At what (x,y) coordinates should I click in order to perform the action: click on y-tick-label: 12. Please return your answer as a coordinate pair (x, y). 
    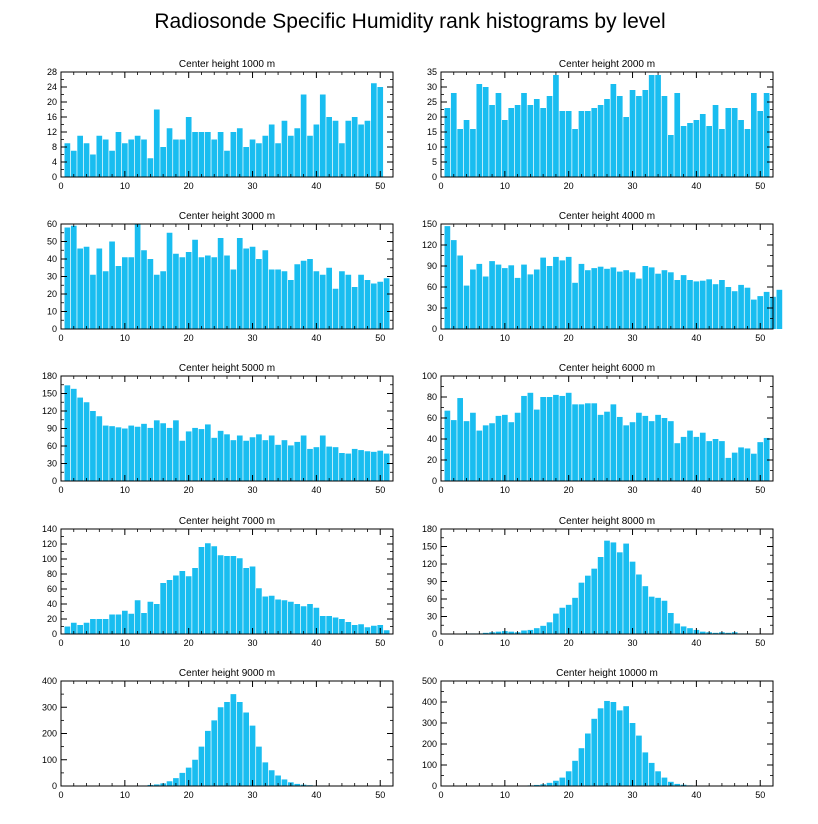
    Looking at the image, I should click on (52, 132).